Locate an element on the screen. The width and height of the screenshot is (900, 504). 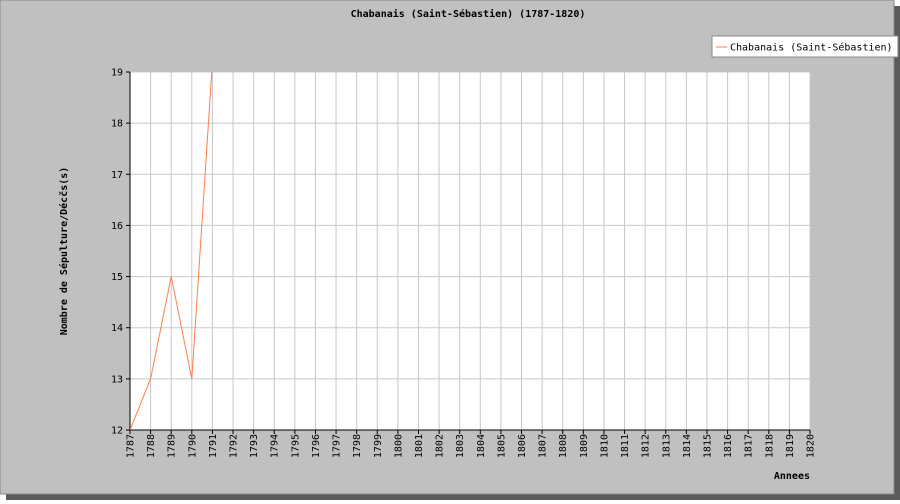
x-tick-label: 1795 is located at coordinates (295, 446).